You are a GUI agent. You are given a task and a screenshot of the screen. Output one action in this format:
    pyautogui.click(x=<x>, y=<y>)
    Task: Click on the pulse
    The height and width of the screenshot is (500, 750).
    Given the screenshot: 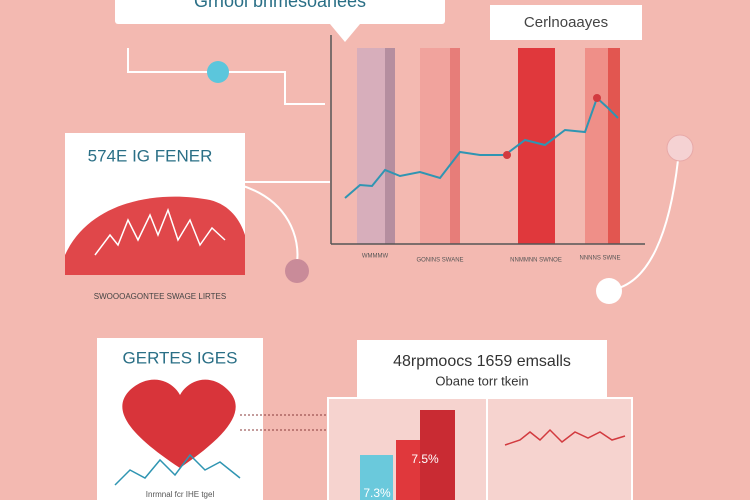 What is the action you would take?
    pyautogui.click(x=177, y=469)
    